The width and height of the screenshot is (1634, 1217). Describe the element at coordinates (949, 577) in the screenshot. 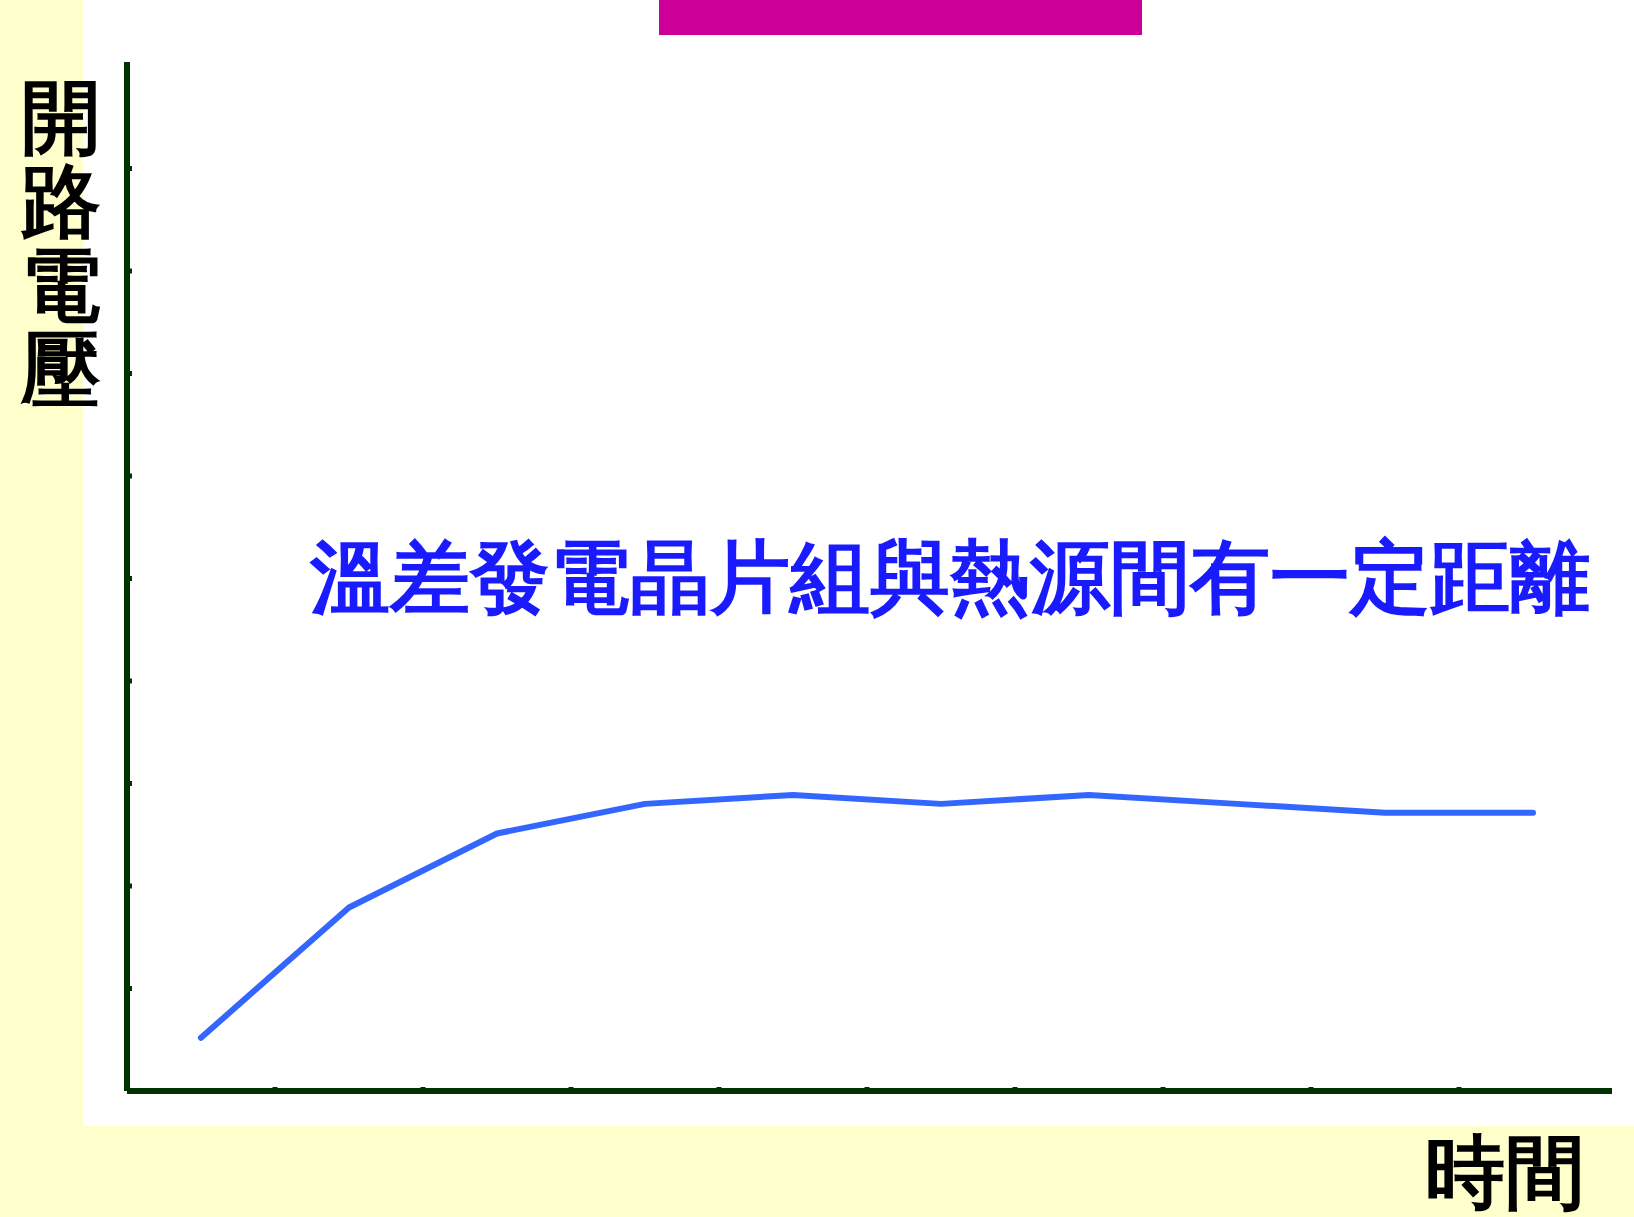

I see `text: 溫差發電晶片組與熱源間有一定距離` at that location.